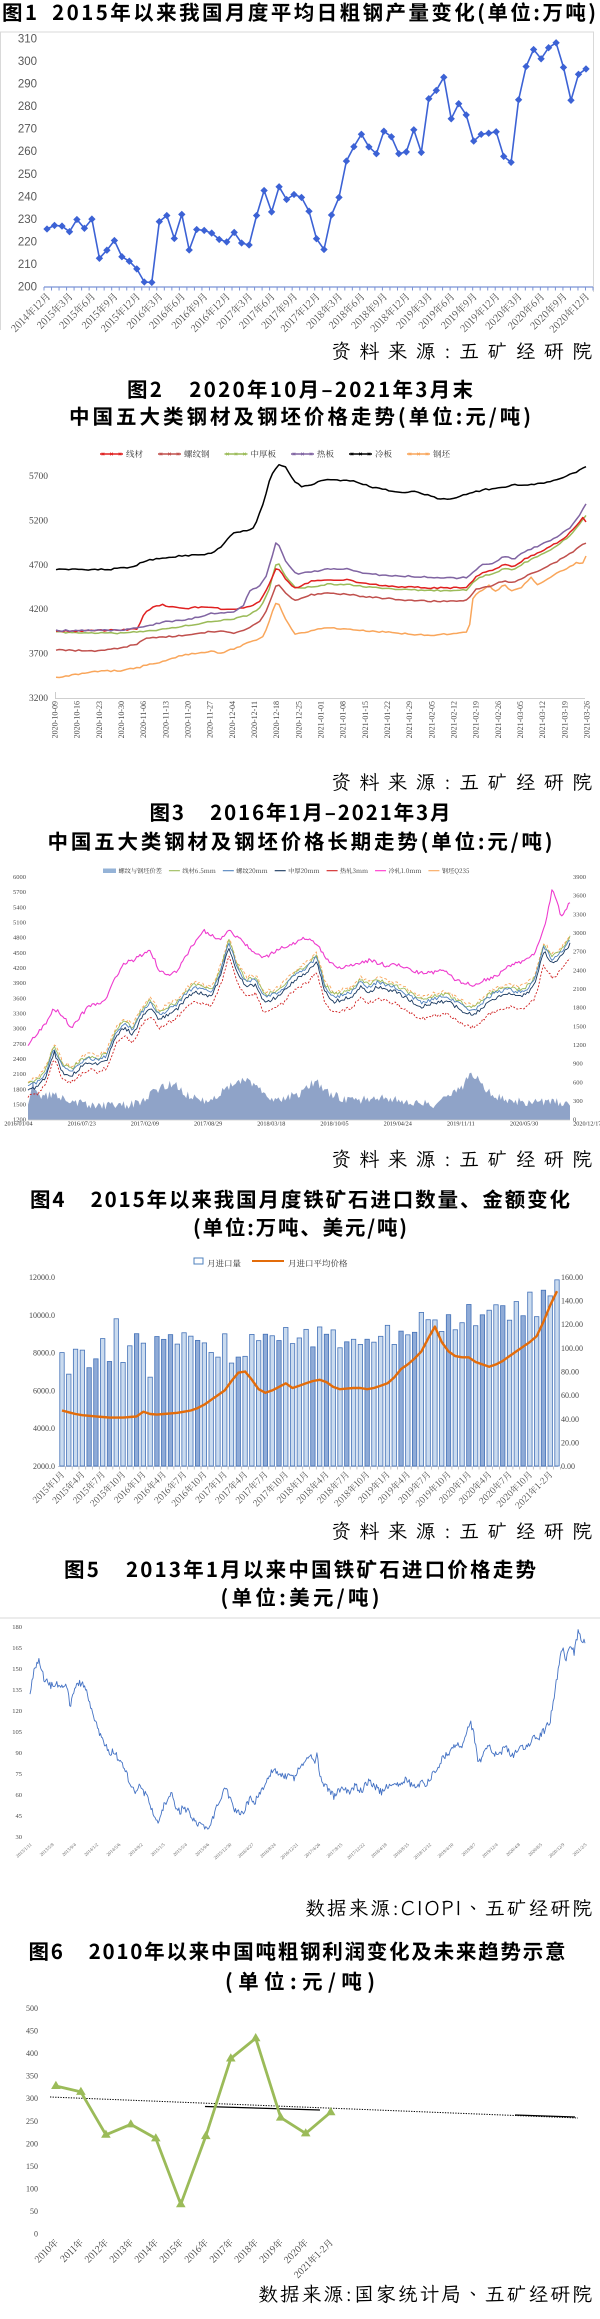 This screenshot has width=600, height=2319. I want to click on svg-text: 2021-03-12, so click(542, 719).